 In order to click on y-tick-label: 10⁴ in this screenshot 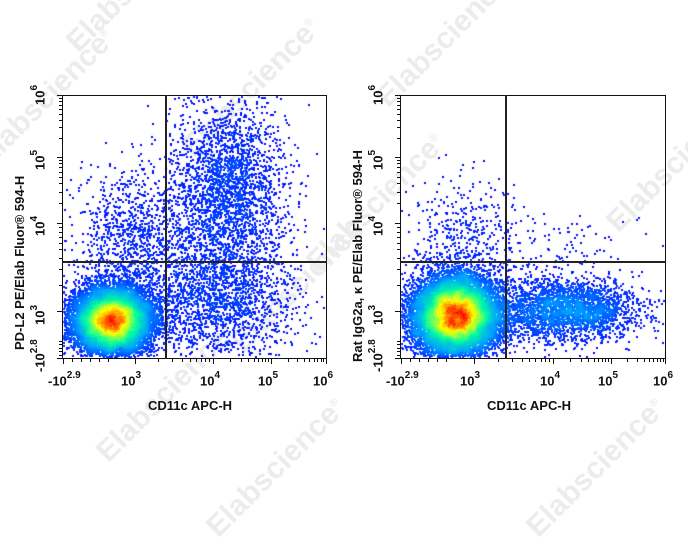, I will do `click(376, 225)`.